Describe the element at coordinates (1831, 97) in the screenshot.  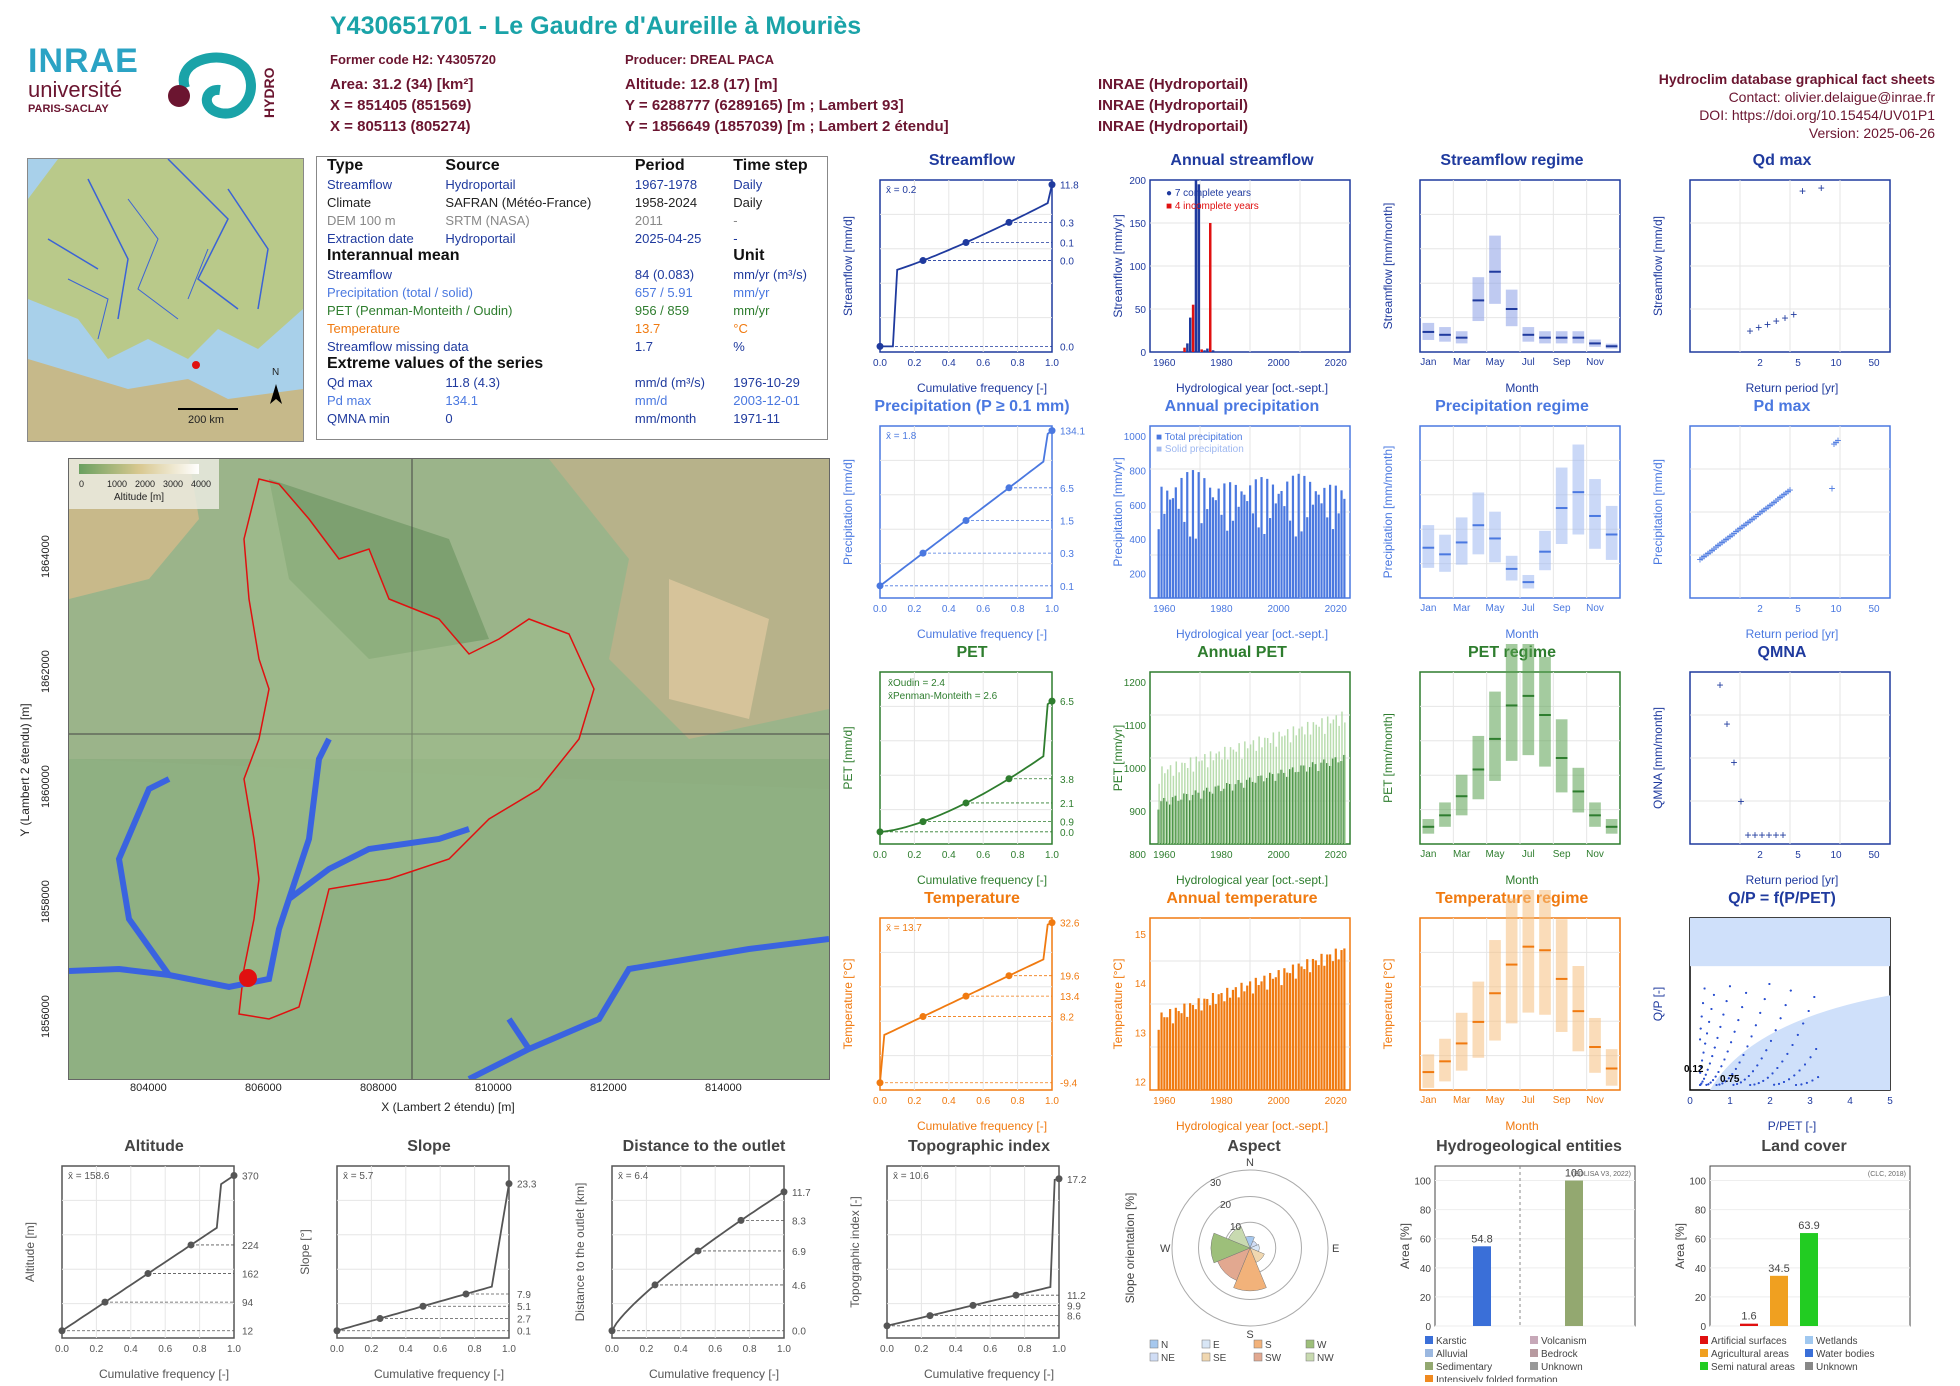
I see `contact: Contact: olivier.delaigue@inrae.fr` at that location.